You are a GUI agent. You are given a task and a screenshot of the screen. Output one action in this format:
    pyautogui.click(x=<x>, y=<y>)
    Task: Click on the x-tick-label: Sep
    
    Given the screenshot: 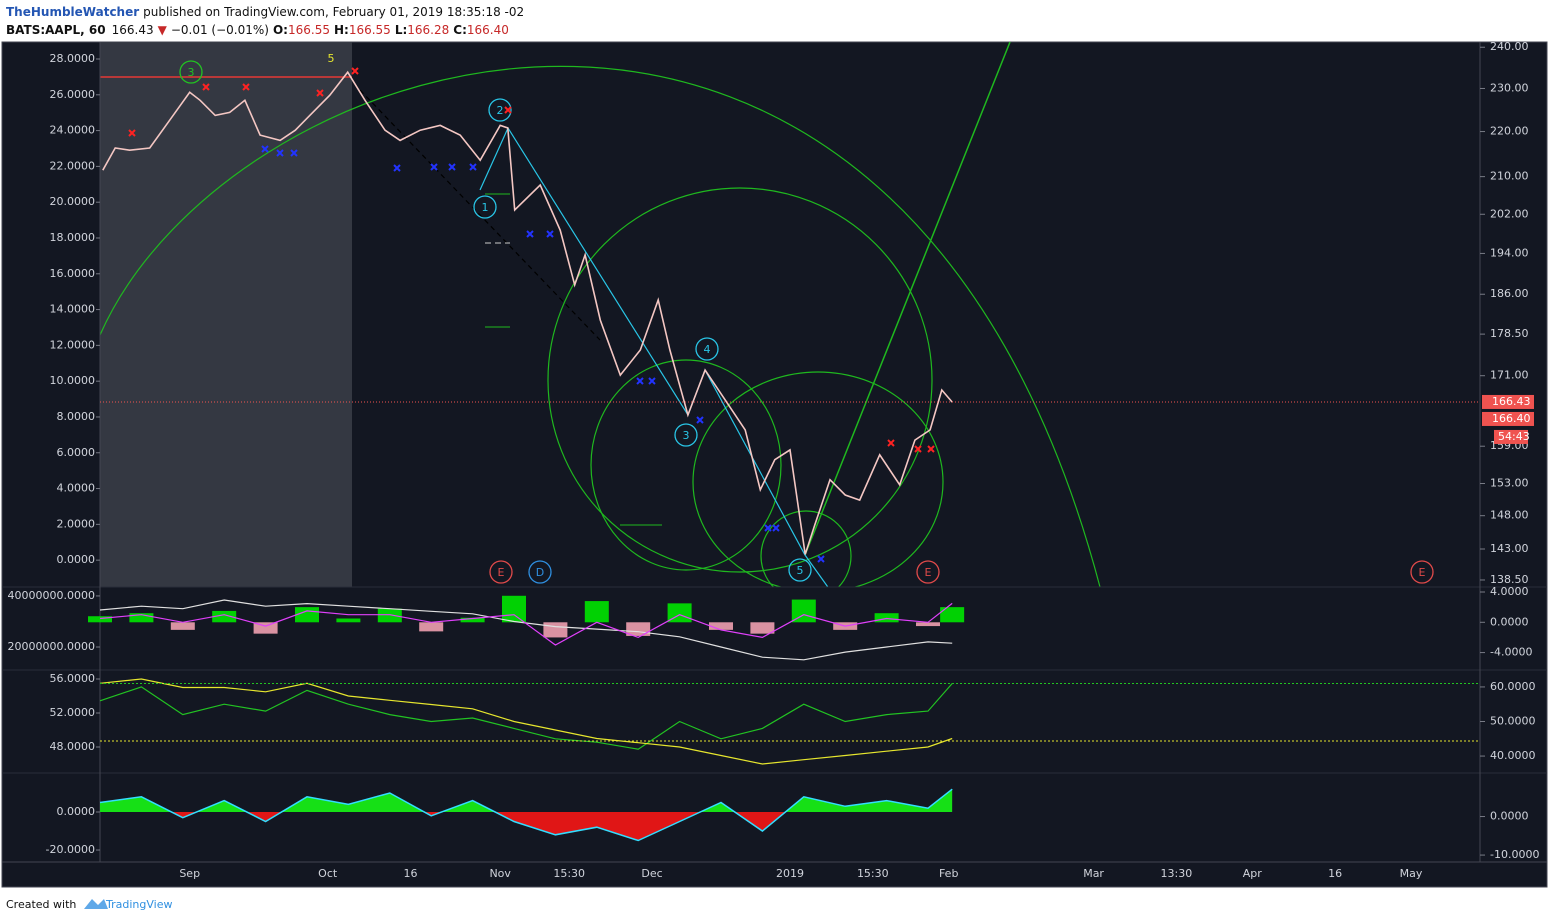 What is the action you would take?
    pyautogui.click(x=189, y=873)
    